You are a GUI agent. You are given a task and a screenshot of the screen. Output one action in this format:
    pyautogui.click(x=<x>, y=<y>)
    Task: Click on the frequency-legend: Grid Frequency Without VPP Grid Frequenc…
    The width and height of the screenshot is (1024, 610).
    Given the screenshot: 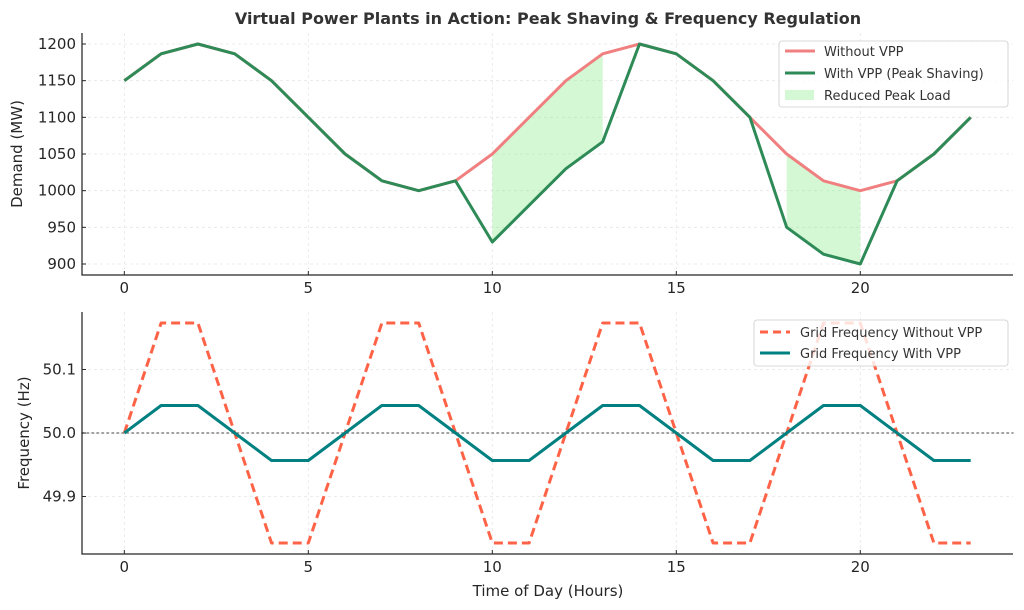 What is the action you would take?
    pyautogui.click(x=881, y=343)
    